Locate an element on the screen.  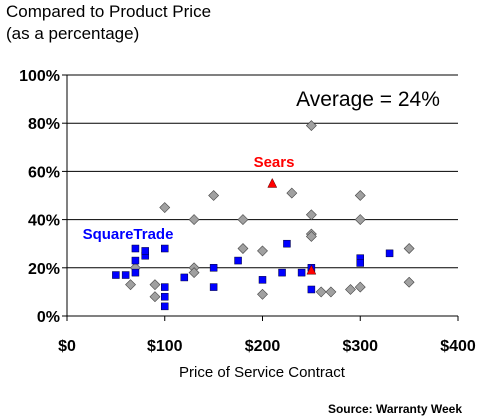
y-tick-label: 20% is located at coordinates (44, 269).